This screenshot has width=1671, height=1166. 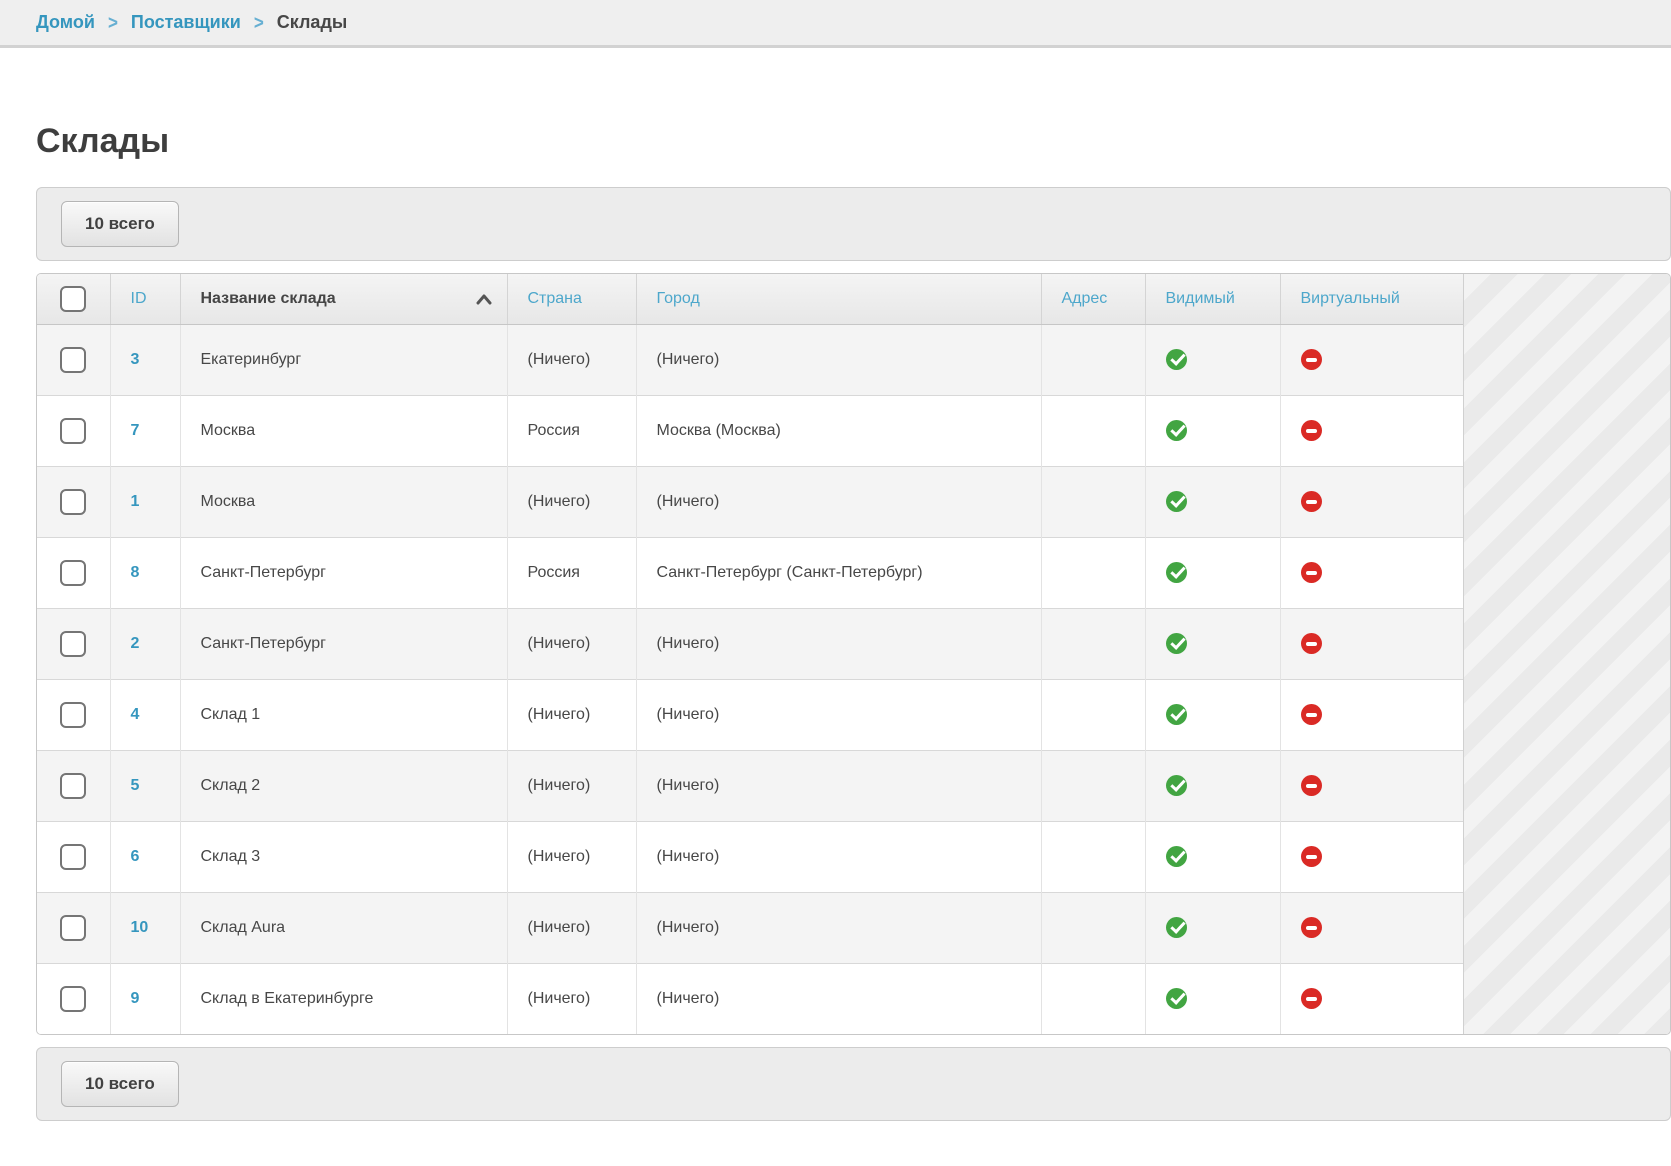 I want to click on table-row: 6 Склад 3 (Ничего) (Ничего), so click(x=750, y=856).